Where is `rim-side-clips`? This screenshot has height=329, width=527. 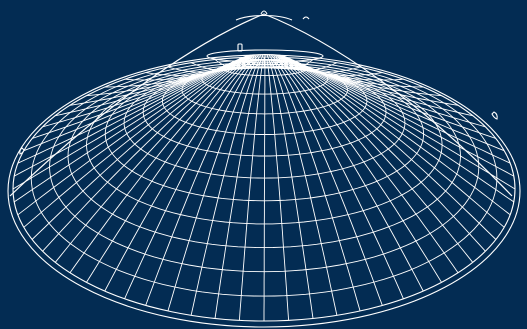 rim-side-clips is located at coordinates (258, 133).